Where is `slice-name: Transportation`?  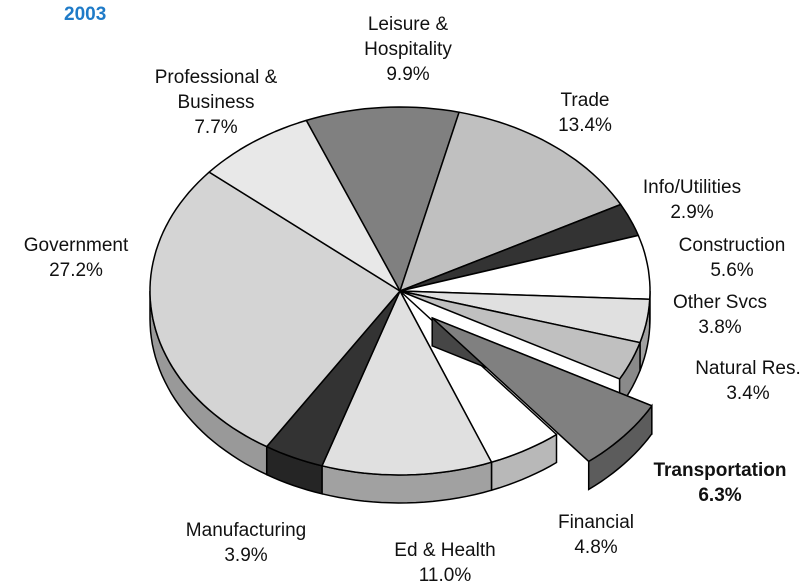 slice-name: Transportation is located at coordinates (720, 470).